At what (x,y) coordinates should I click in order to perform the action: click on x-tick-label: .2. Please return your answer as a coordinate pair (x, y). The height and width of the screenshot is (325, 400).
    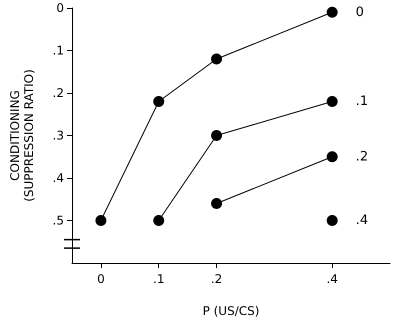
    Looking at the image, I should click on (216, 279).